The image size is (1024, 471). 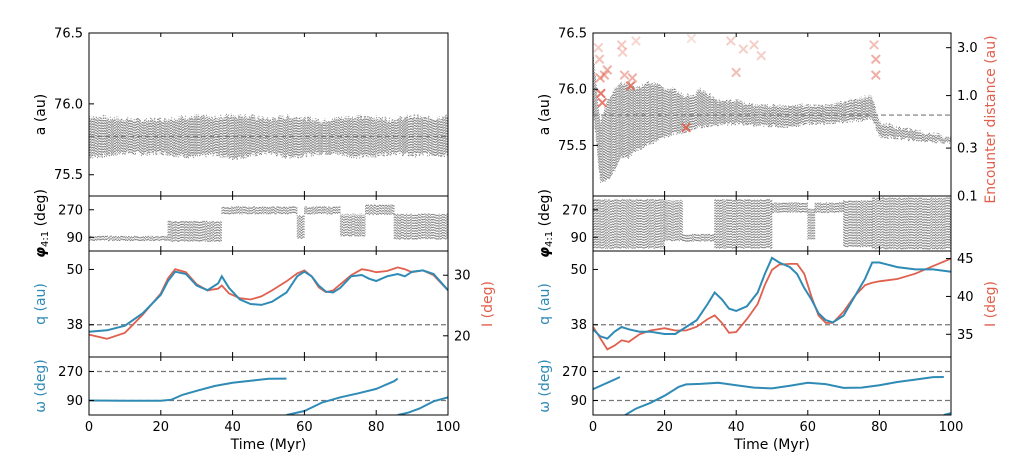 I want to click on semimajor-axis-band, so click(x=772, y=117).